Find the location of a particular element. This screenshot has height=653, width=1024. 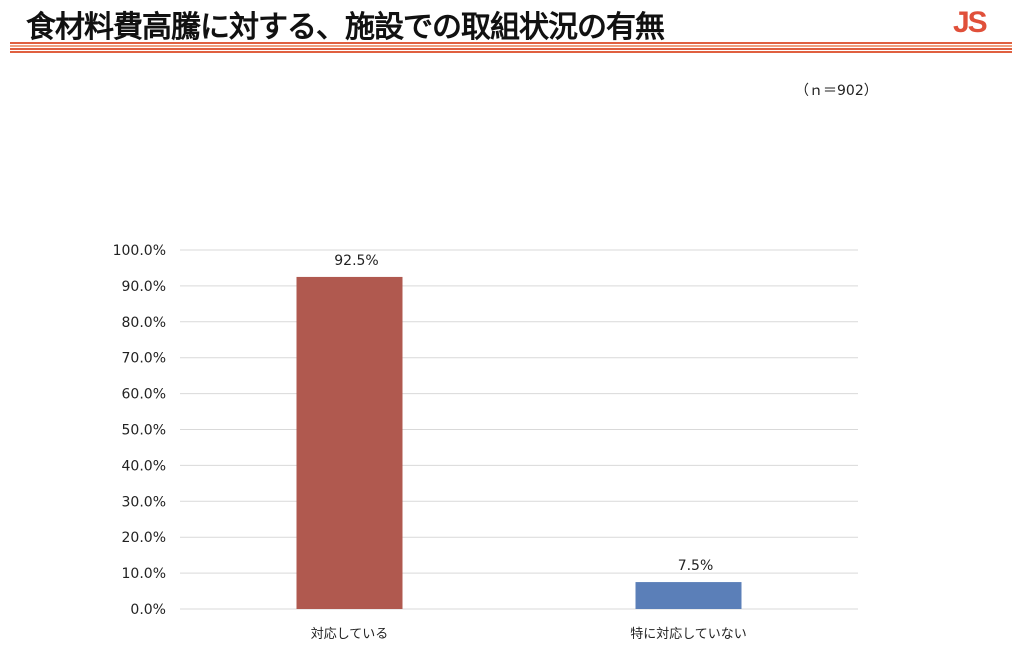

y-tick-label: 10.0% is located at coordinates (144, 574).